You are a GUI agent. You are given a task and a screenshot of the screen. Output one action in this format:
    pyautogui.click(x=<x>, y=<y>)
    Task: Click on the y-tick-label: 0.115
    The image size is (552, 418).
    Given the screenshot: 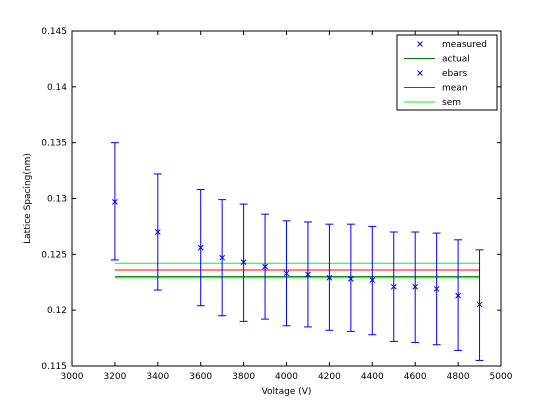 What is the action you would take?
    pyautogui.click(x=54, y=367)
    